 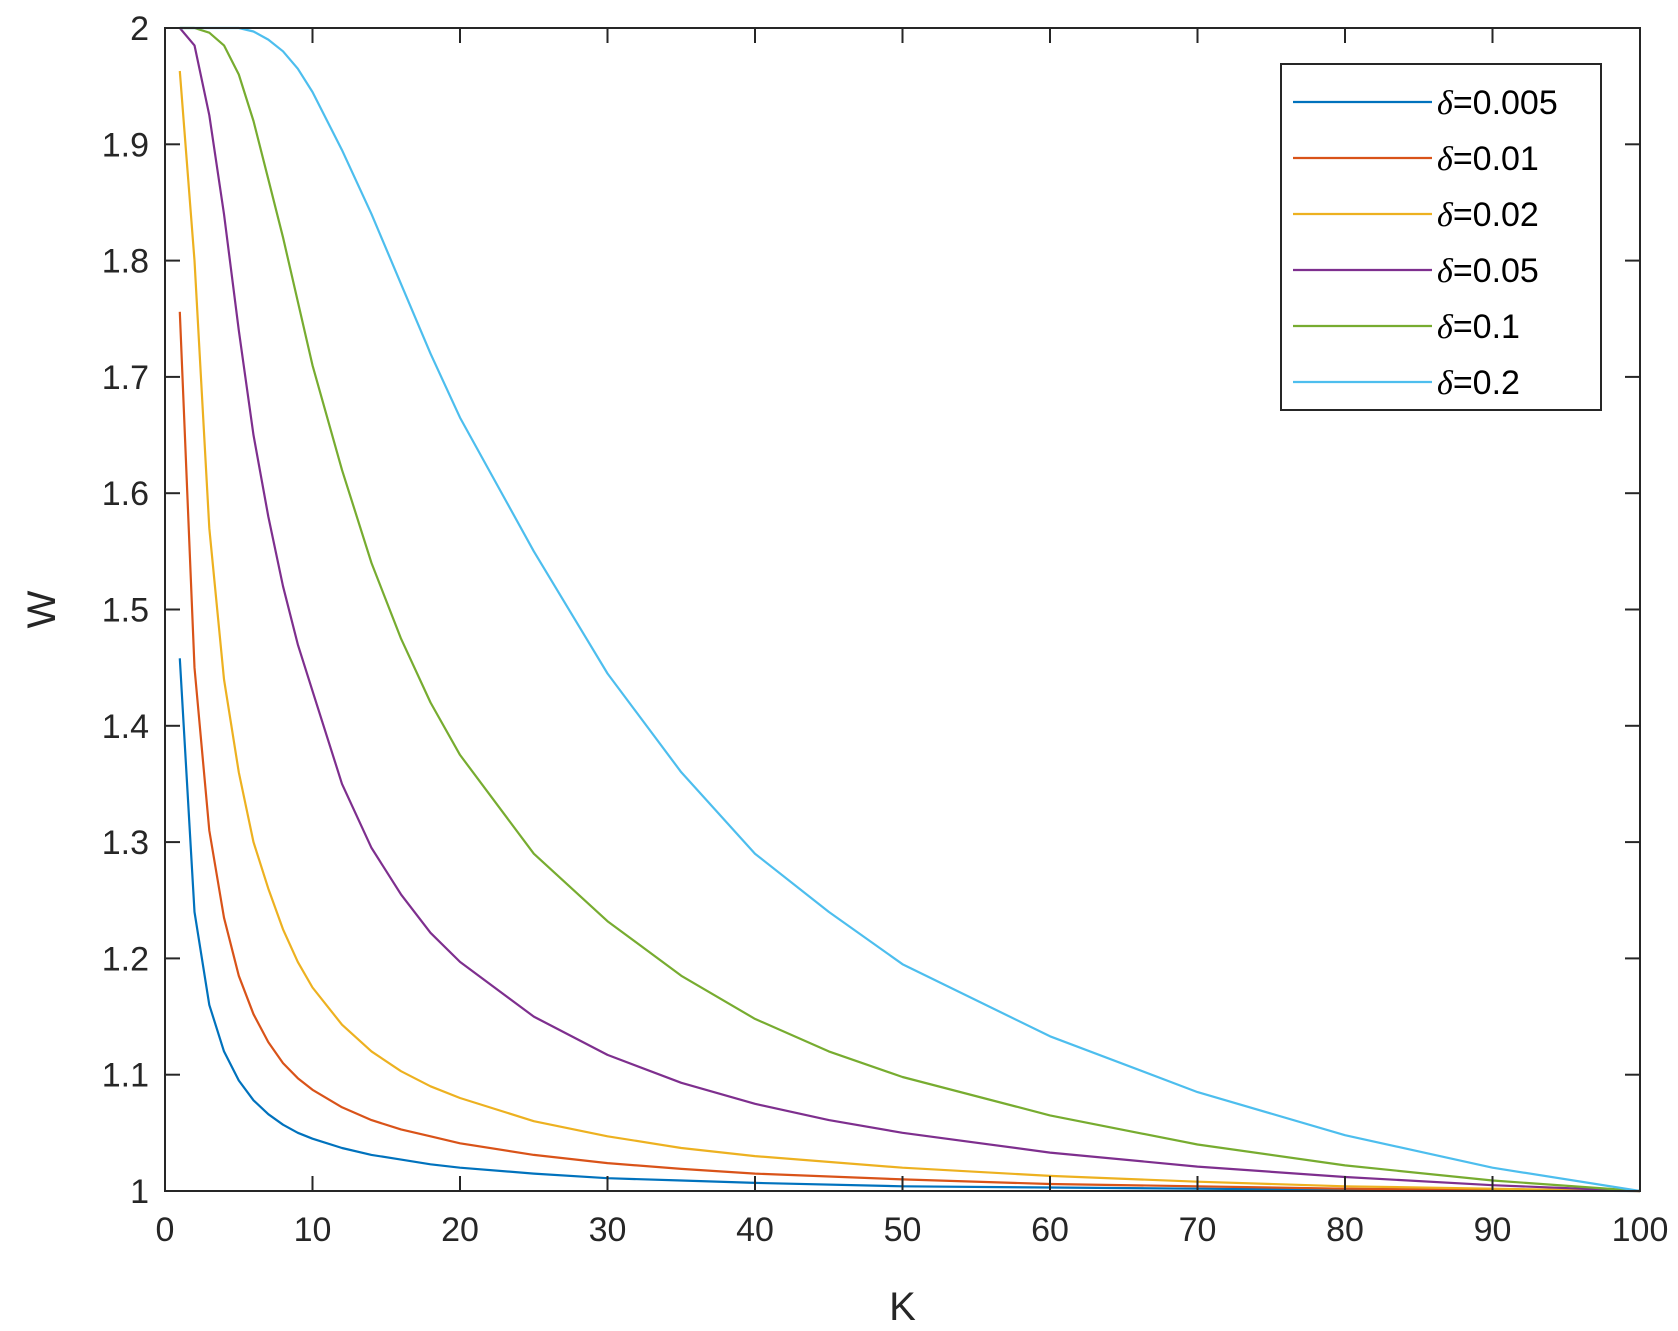 What do you see at coordinates (125, 1076) in the screenshot?
I see `y-tick-label: 1.1` at bounding box center [125, 1076].